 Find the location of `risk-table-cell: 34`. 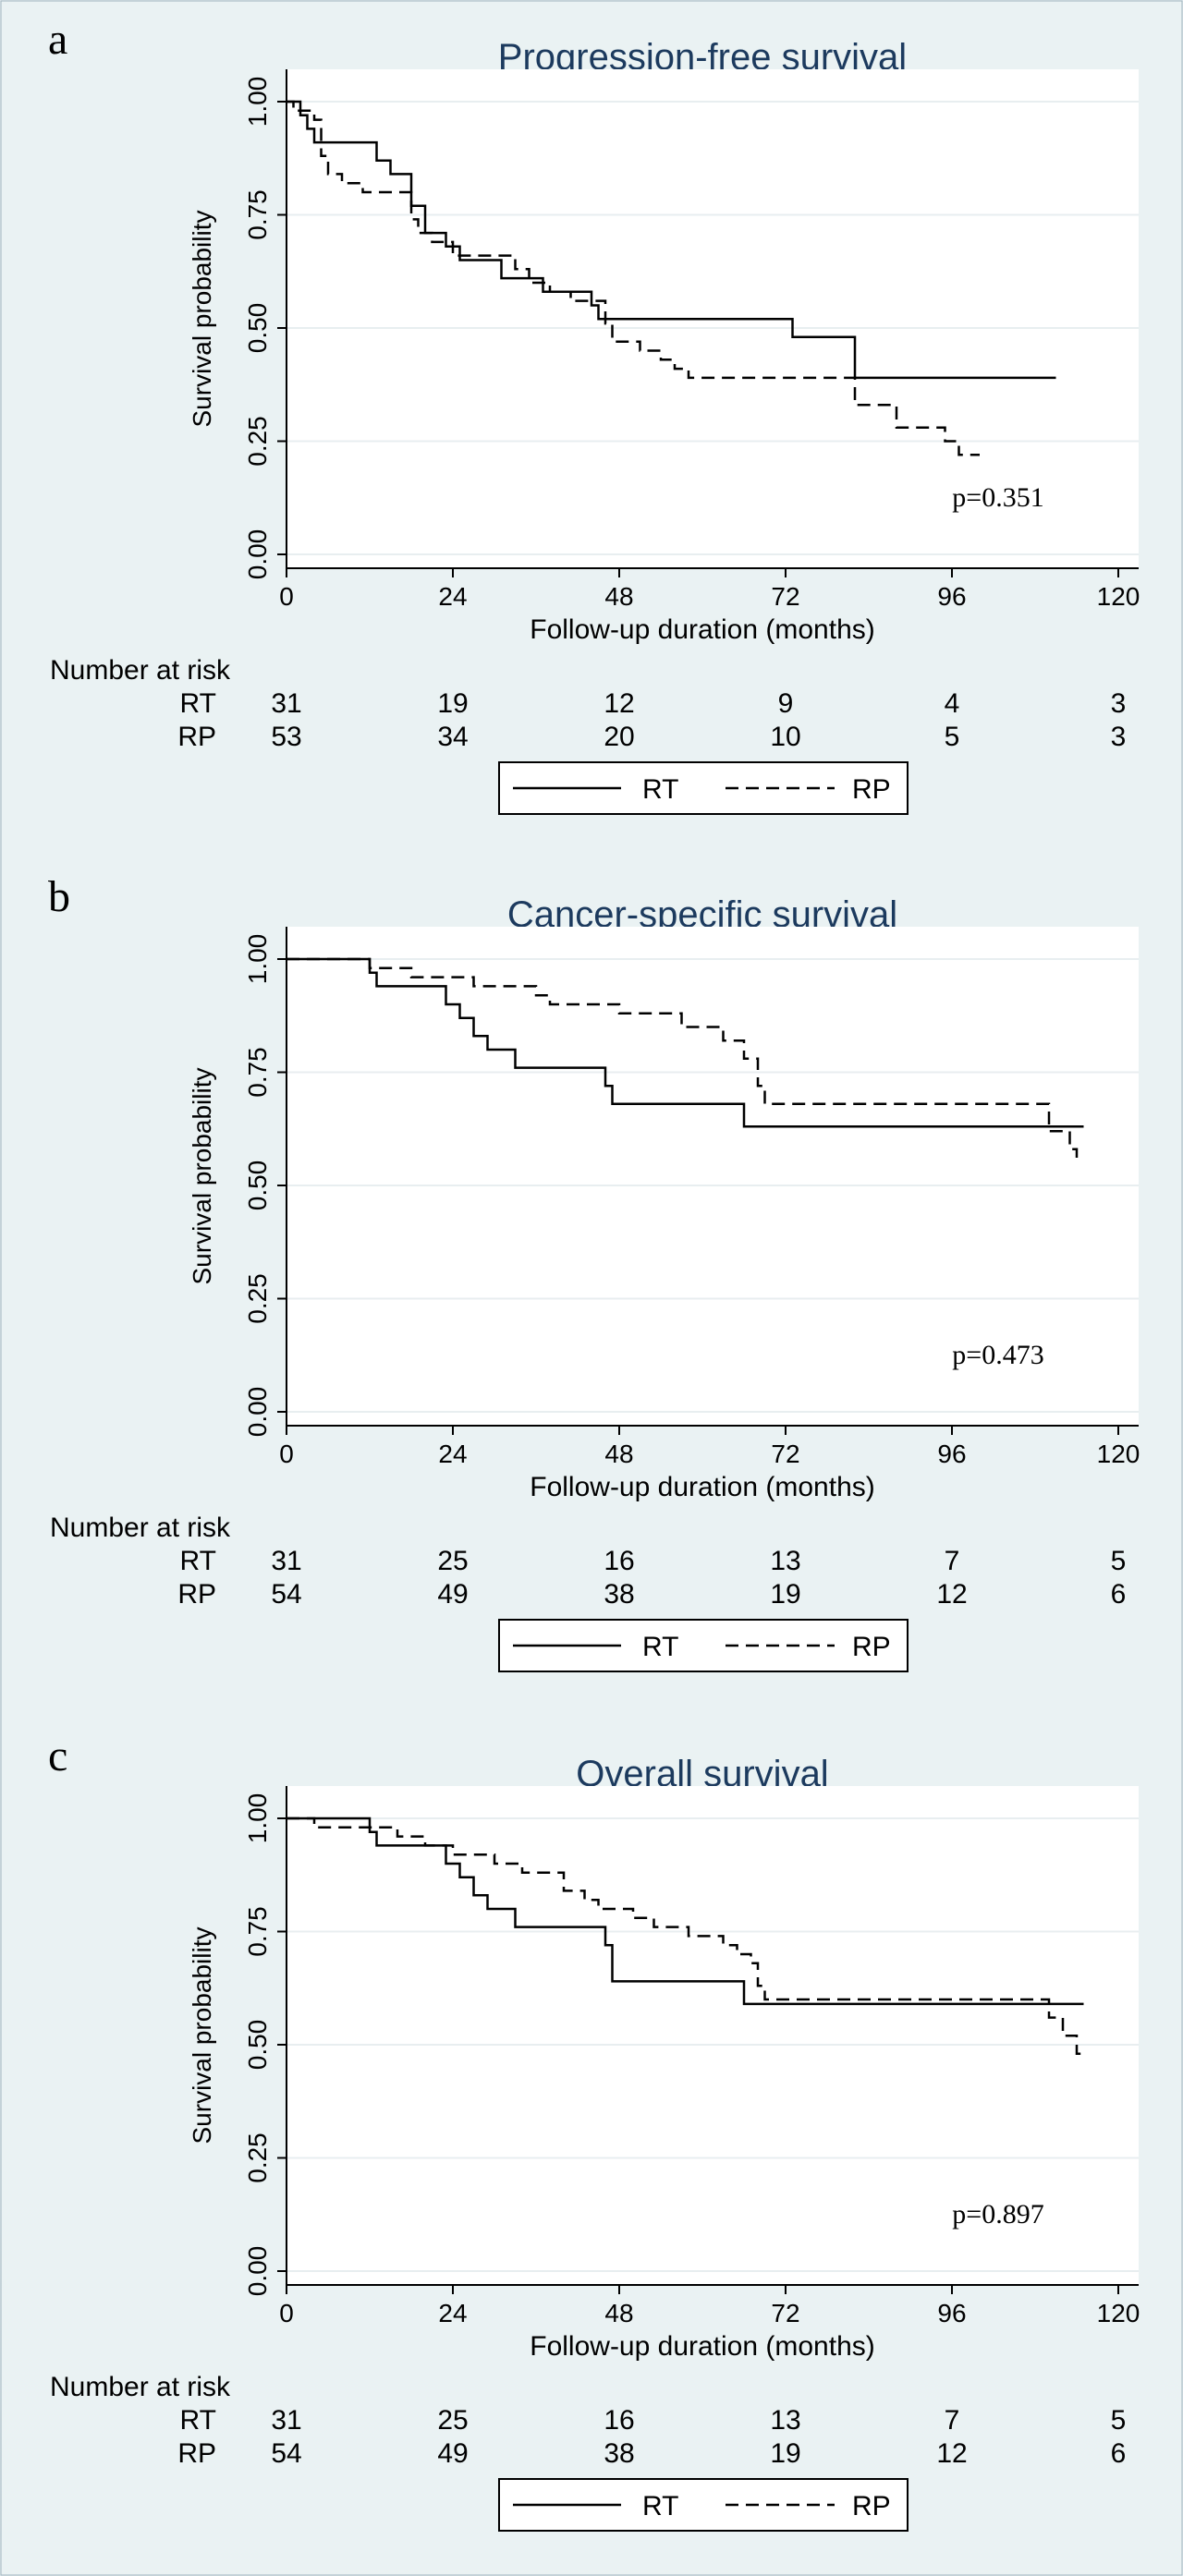

risk-table-cell: 34 is located at coordinates (452, 737).